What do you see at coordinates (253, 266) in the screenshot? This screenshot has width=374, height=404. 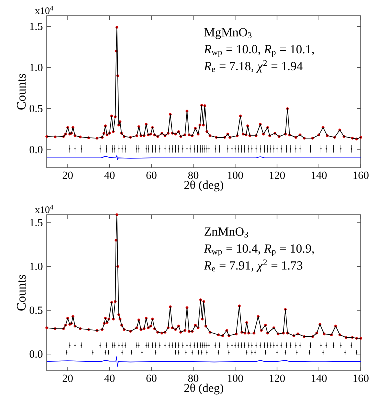 I see `annotation: R$_{e}$ = 7.91, χ$^{2}$ = 1.73` at bounding box center [253, 266].